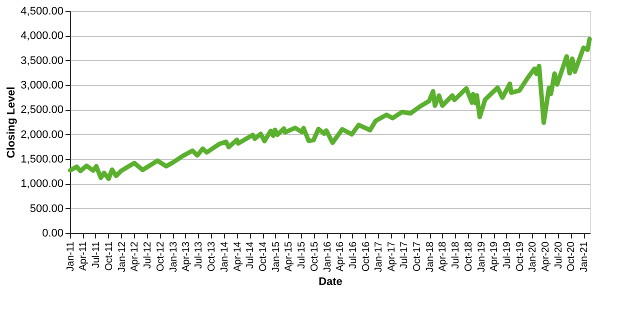 This screenshot has width=621, height=320. Describe the element at coordinates (199, 255) in the screenshot. I see `x-tick-label: Jul-13` at that location.